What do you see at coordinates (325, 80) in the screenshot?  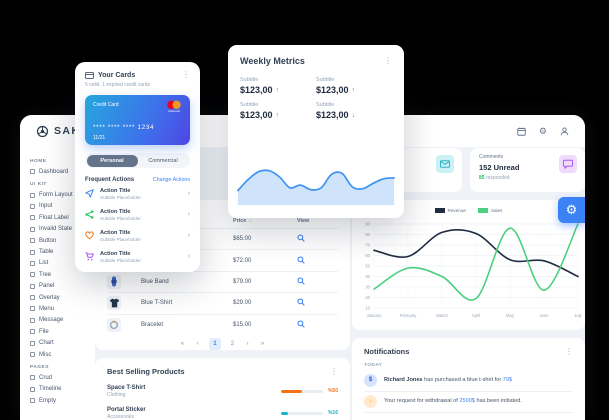 I see `metric-label: Subtitle` at bounding box center [325, 80].